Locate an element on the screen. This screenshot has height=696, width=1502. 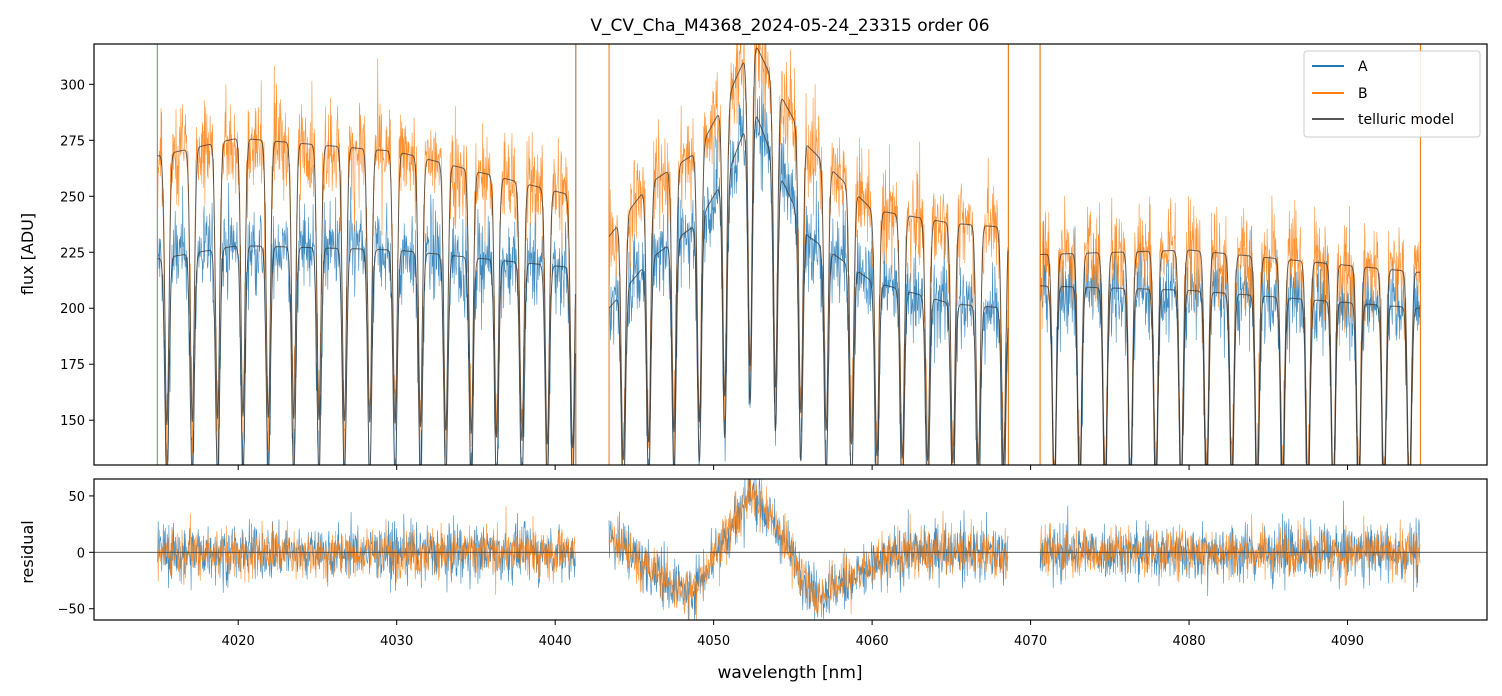
residual-ytick-label: 50 is located at coordinates (76, 497).